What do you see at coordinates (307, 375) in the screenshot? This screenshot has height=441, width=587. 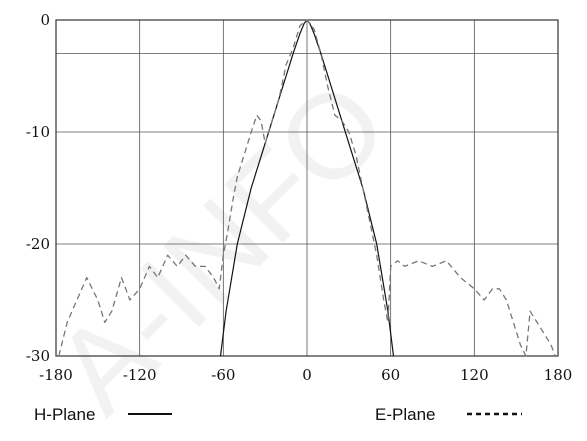 I see `x-tick-label: 0` at bounding box center [307, 375].